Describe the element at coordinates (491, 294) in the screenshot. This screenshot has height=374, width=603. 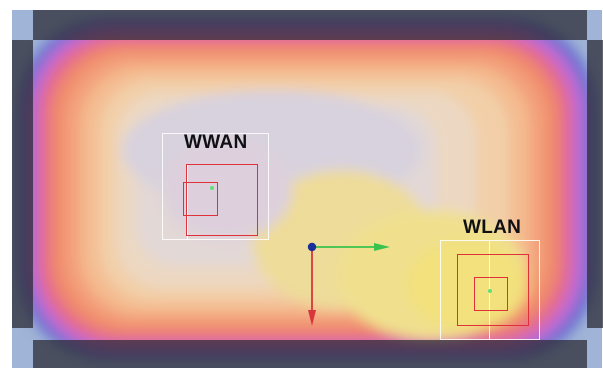
I see `wlan-antenna-box` at that location.